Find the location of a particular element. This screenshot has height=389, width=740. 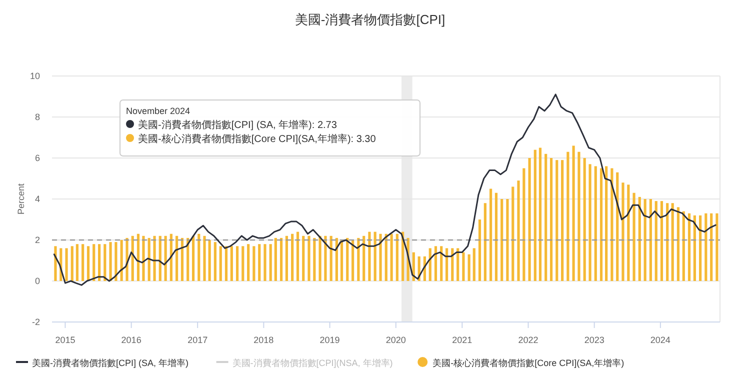

annotation: 美國-核心消費者物價指數[Core CPI](SA,年增率): 3.30 is located at coordinates (257, 139).